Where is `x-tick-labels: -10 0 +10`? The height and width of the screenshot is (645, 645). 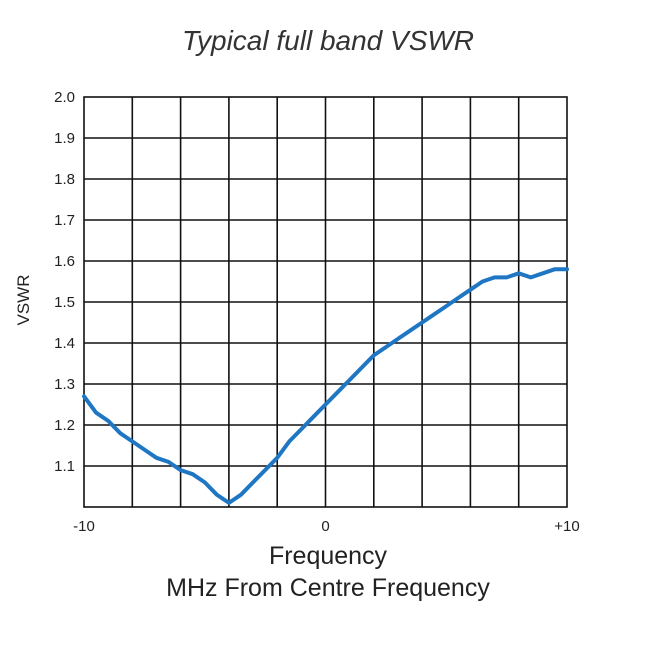 x-tick-labels: -10 0 +10 is located at coordinates (326, 526).